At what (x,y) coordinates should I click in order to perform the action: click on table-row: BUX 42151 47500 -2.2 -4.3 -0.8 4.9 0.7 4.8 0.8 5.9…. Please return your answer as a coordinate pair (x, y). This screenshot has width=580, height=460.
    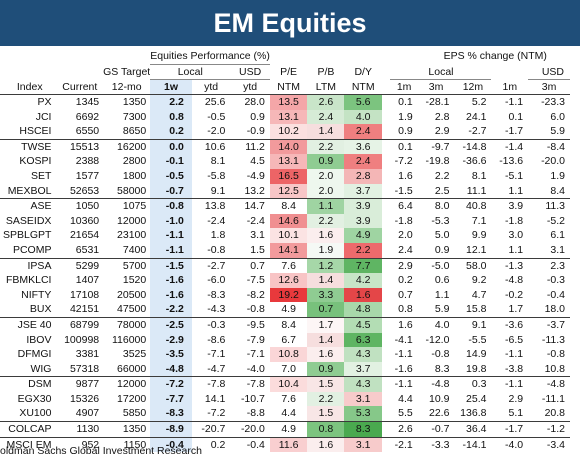
    Looking at the image, I should click on (285, 310).